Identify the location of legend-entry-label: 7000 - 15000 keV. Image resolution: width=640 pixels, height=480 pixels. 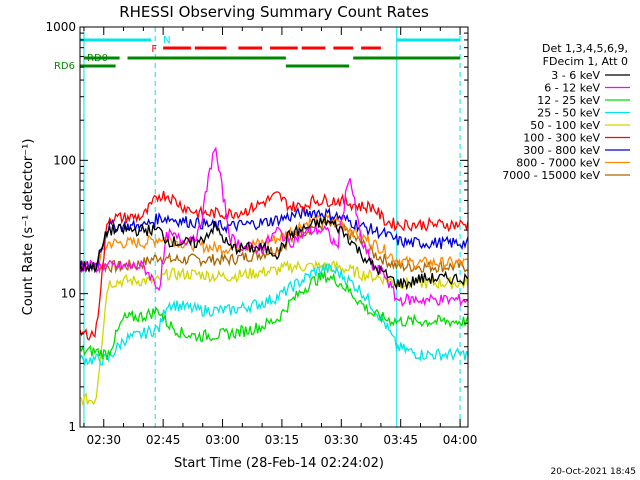
(551, 175).